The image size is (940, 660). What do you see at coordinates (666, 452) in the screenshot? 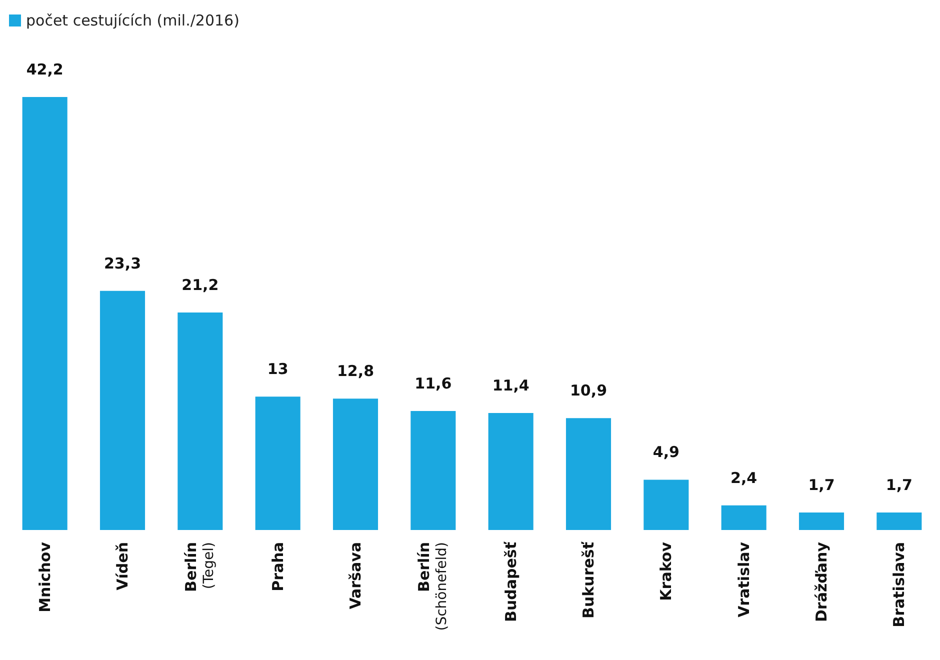
I see `data-label: 4,9` at bounding box center [666, 452].